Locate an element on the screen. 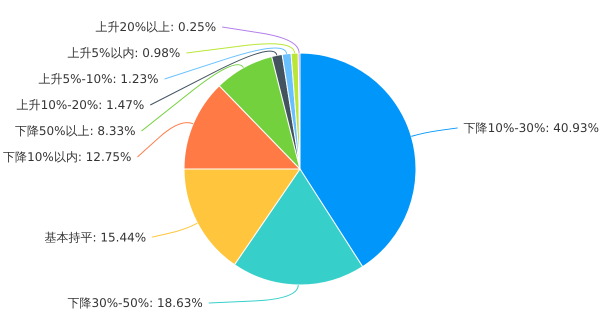  slice-label: 基本持平 is located at coordinates (68, 237).